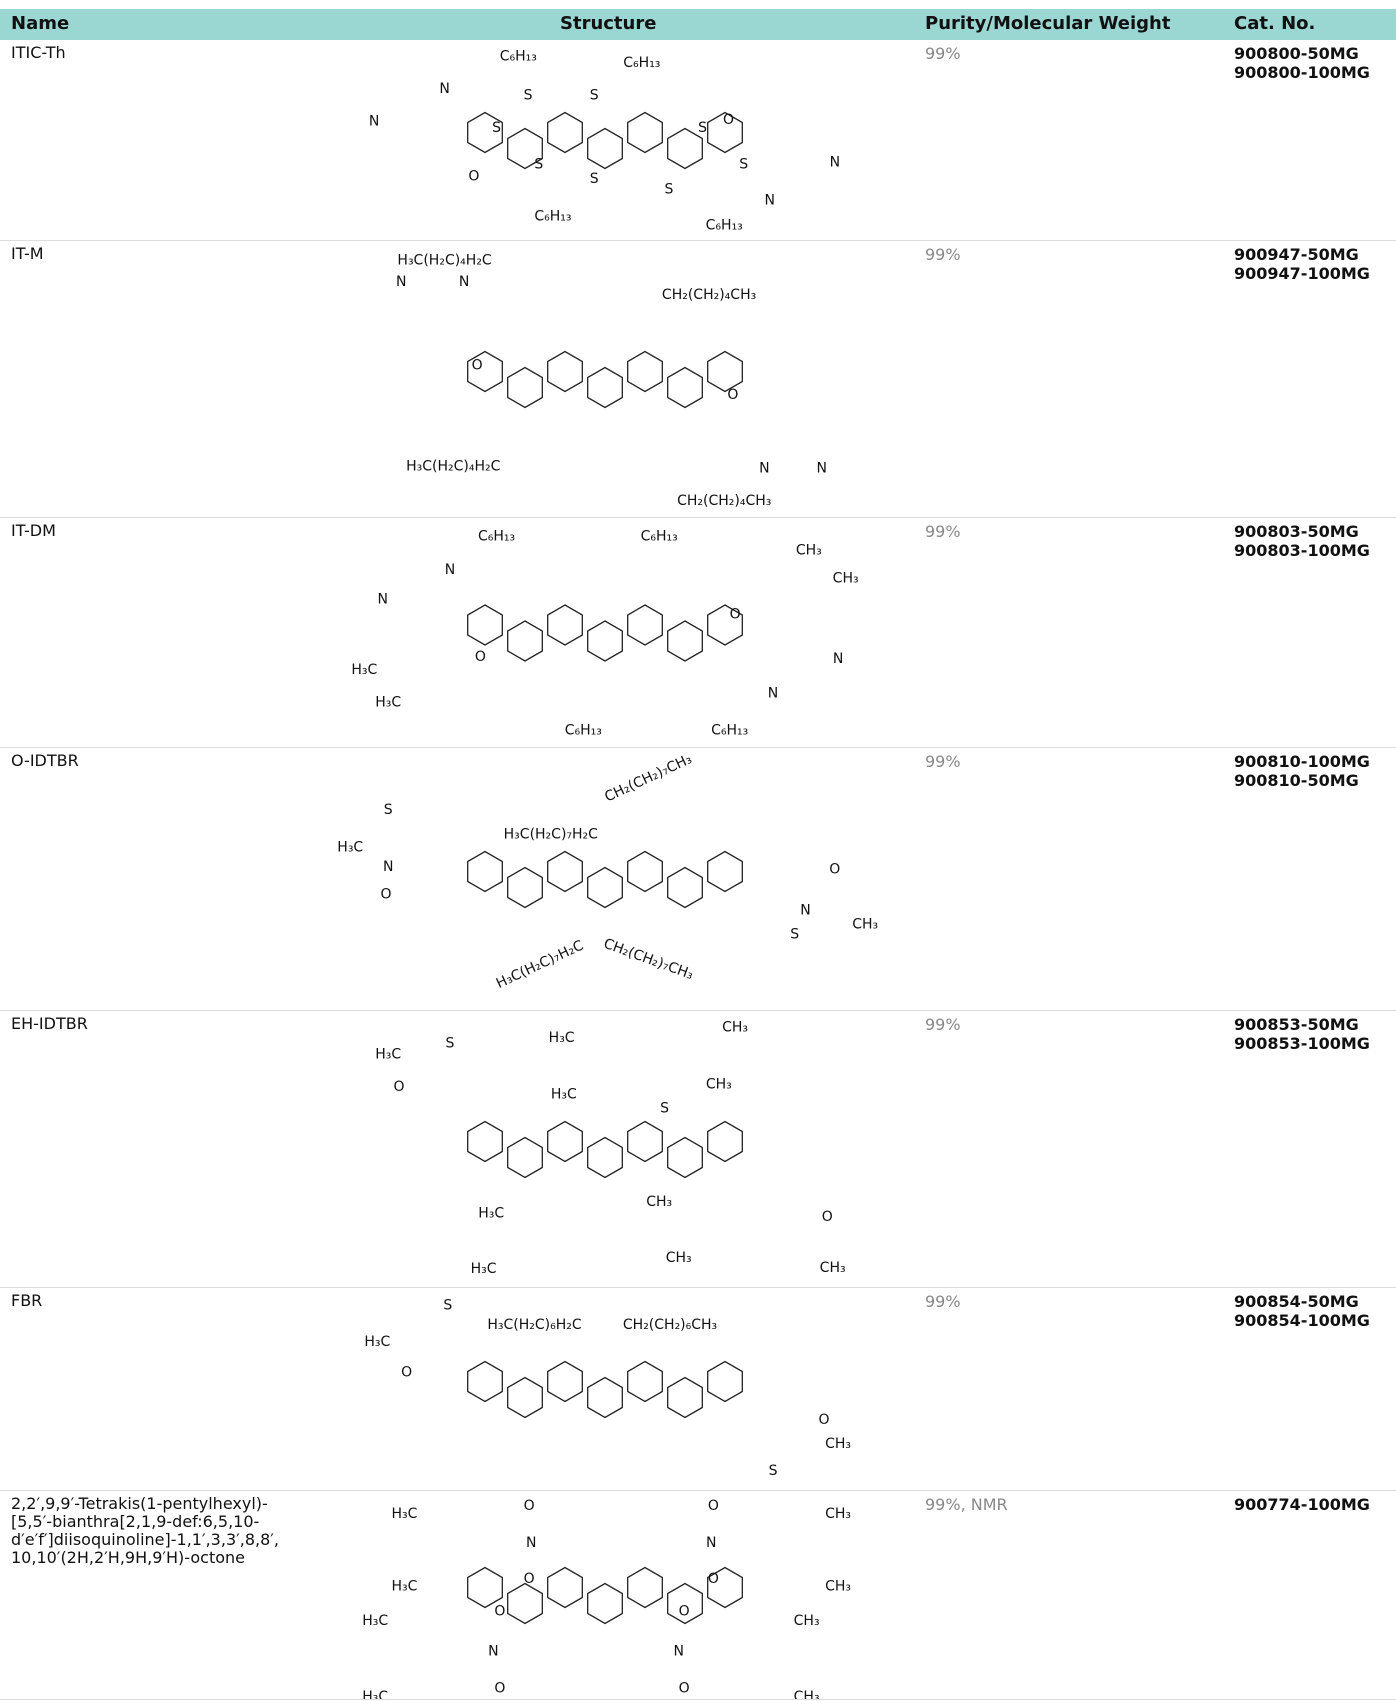 The height and width of the screenshot is (1701, 1396). I want to click on cat-no-list: 900800-50MG 900800-100MG, so click(1302, 63).